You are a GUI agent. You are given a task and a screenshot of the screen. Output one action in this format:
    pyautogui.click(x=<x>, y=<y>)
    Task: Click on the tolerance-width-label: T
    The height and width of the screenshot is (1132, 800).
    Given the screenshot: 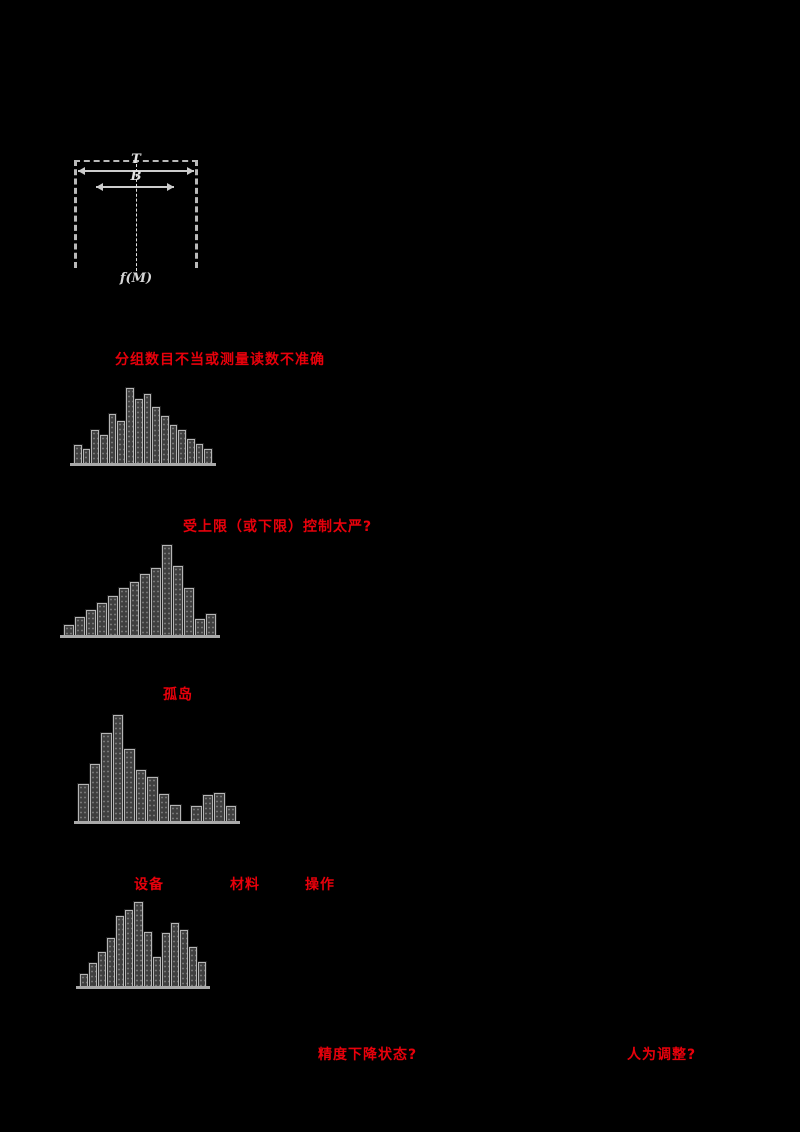 What is the action you would take?
    pyautogui.click(x=136, y=159)
    